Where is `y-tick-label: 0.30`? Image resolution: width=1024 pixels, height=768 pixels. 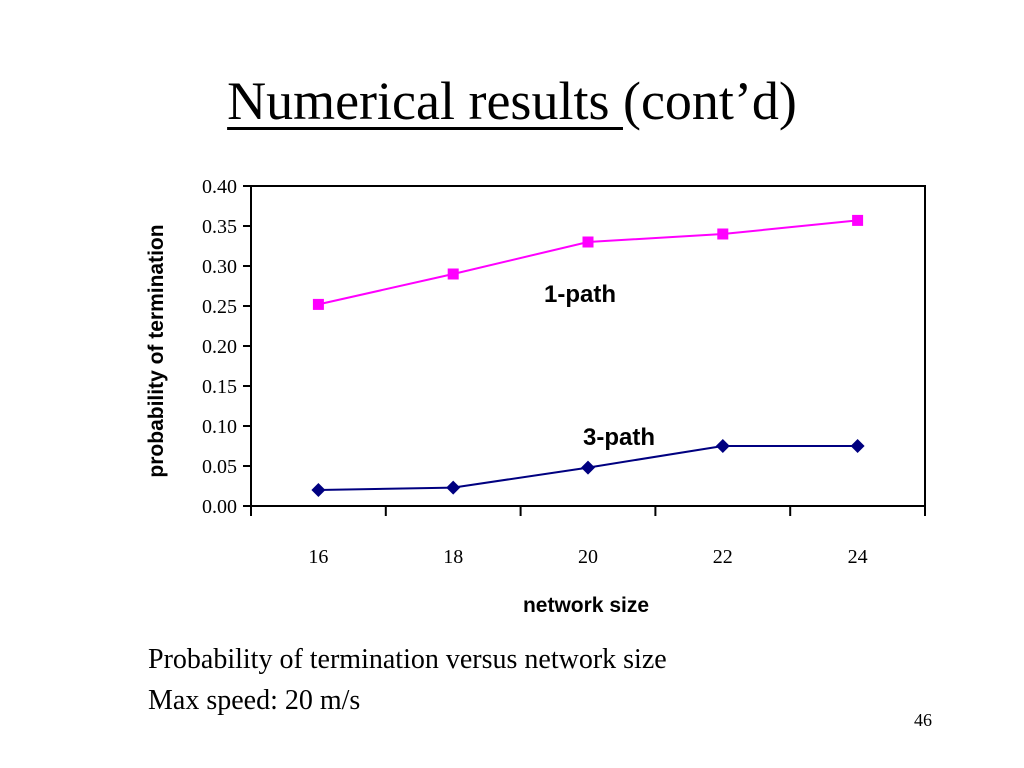 y-tick-label: 0.30 is located at coordinates (219, 267).